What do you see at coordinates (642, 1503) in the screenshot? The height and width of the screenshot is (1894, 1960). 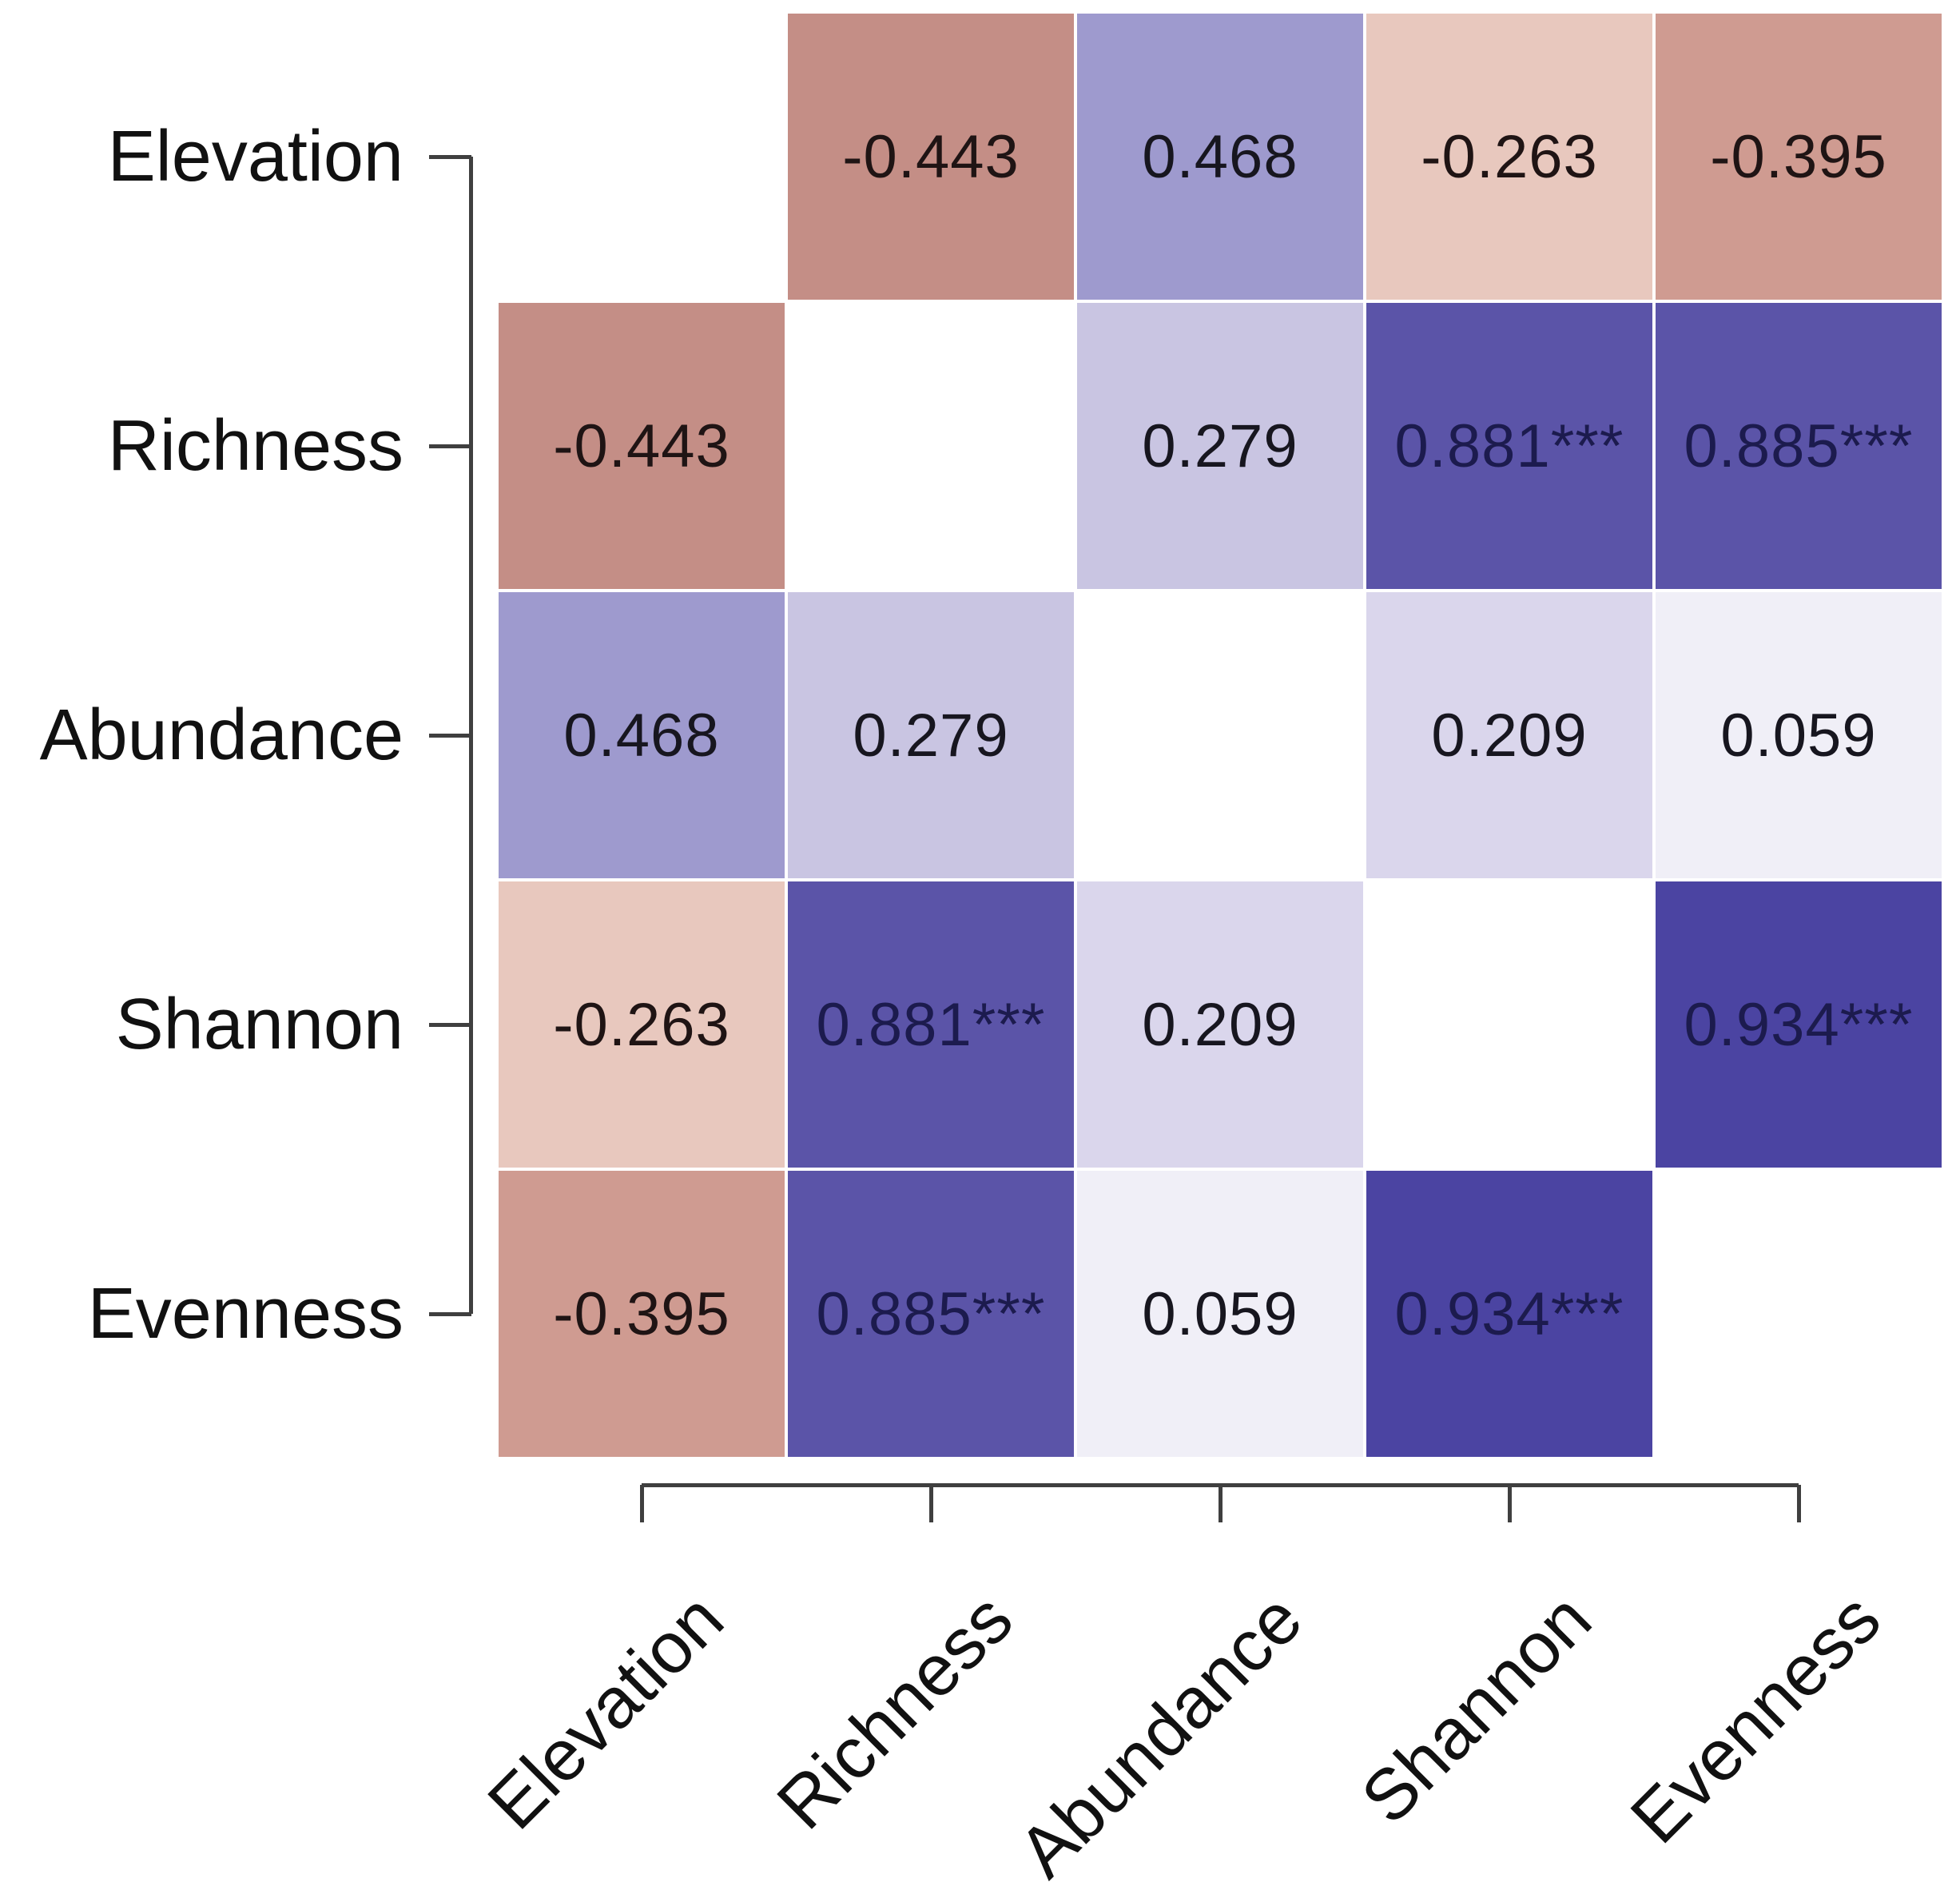 I see `x-tick-elevation` at bounding box center [642, 1503].